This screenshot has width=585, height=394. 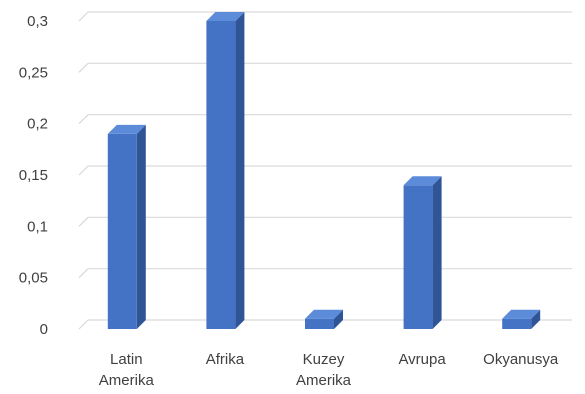 What do you see at coordinates (324, 370) in the screenshot?
I see `x-tick-label: Kuzey Amerika` at bounding box center [324, 370].